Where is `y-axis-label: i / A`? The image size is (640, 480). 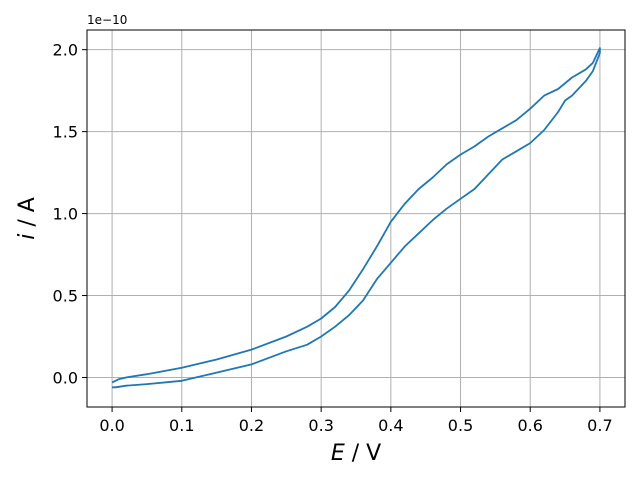
y-axis-label: i / A is located at coordinates (27, 218).